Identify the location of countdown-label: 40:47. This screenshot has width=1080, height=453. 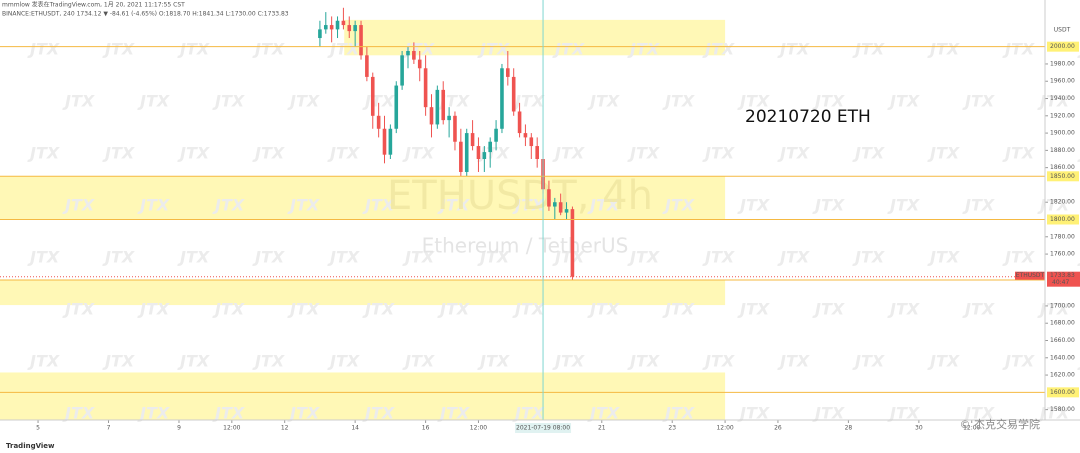
(1060, 282).